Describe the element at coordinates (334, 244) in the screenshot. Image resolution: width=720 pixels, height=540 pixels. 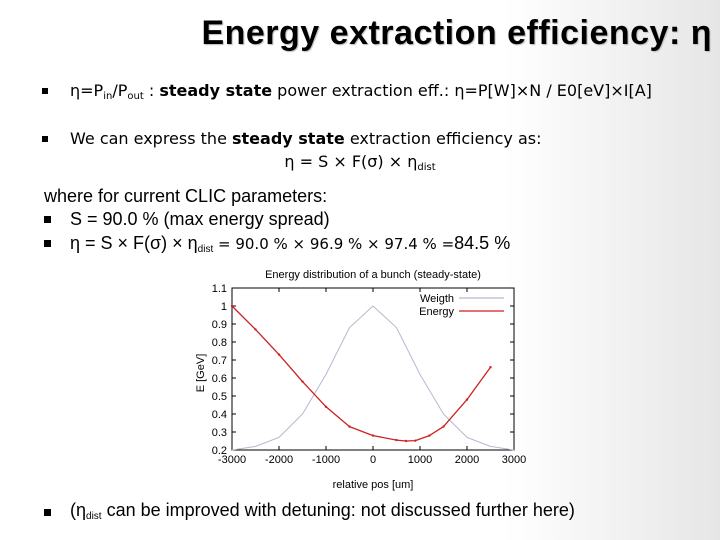
I see `eff-product: = 90.0 % × 96.9 % × 97.4 % =` at that location.